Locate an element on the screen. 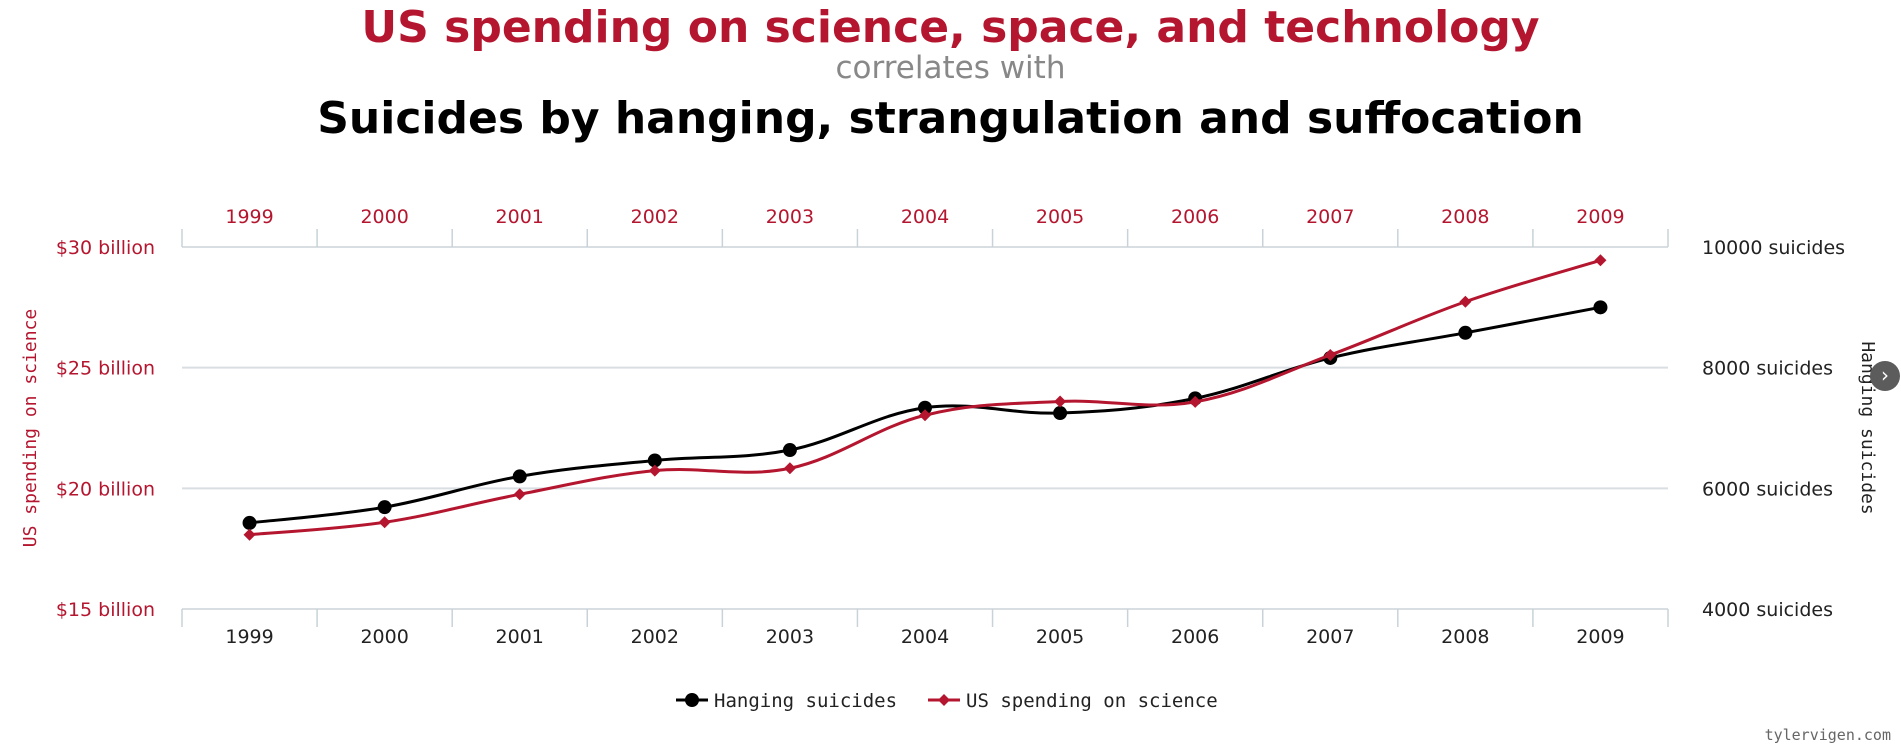 The width and height of the screenshot is (1901, 750). chevron-right-icon: › is located at coordinates (1885, 376).